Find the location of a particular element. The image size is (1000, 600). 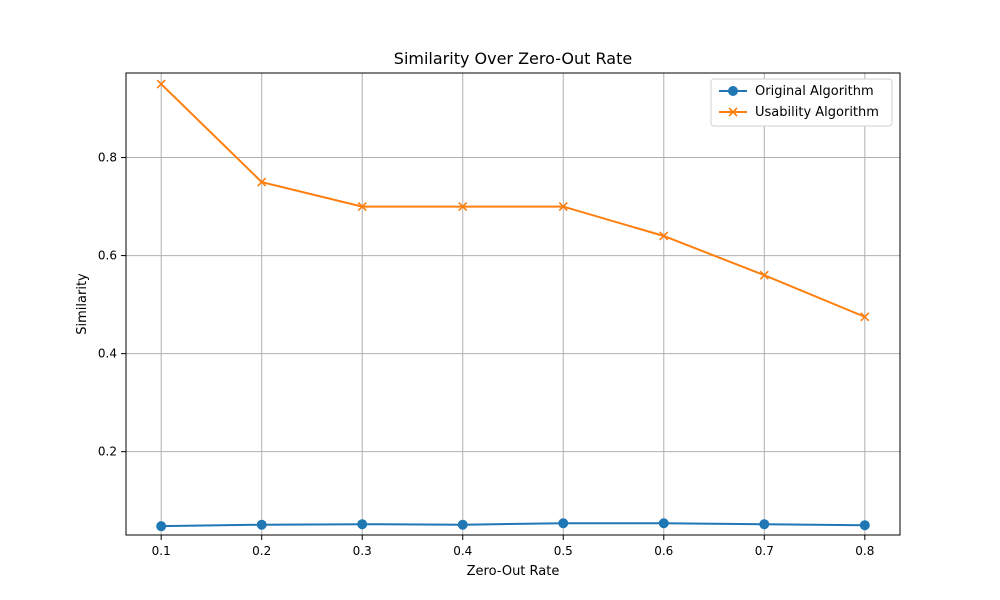

x-tick-label: 0.7 is located at coordinates (764, 551).